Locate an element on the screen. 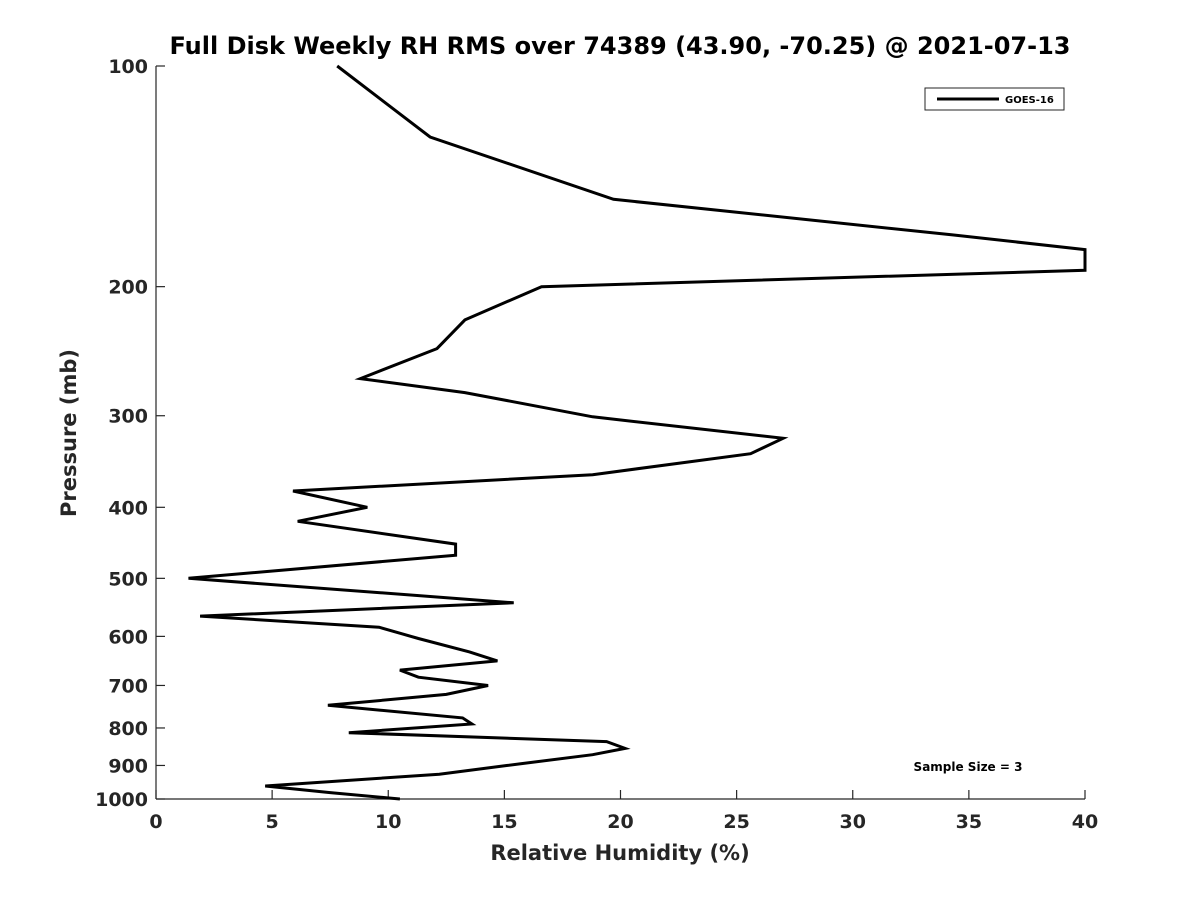 Image resolution: width=1200 pixels, height=900 pixels. x-tick-label: 0 is located at coordinates (155, 822).